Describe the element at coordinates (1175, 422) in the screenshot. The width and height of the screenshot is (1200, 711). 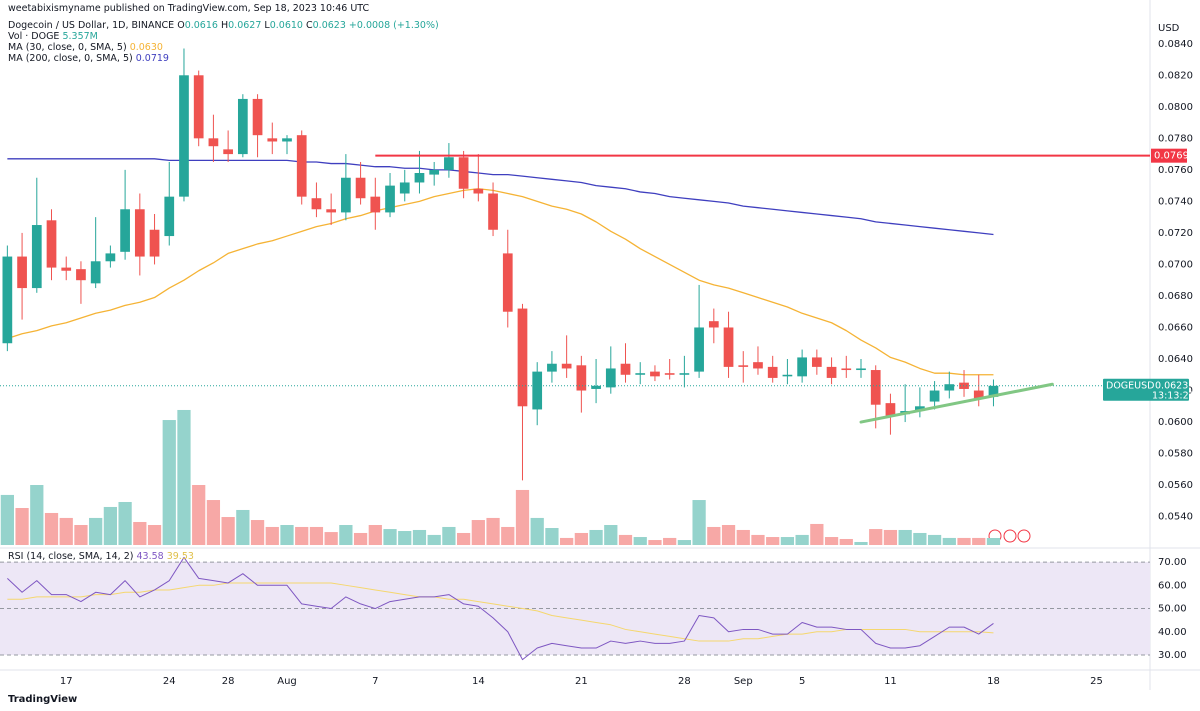
I see `y-tick-label: 0.0600` at that location.